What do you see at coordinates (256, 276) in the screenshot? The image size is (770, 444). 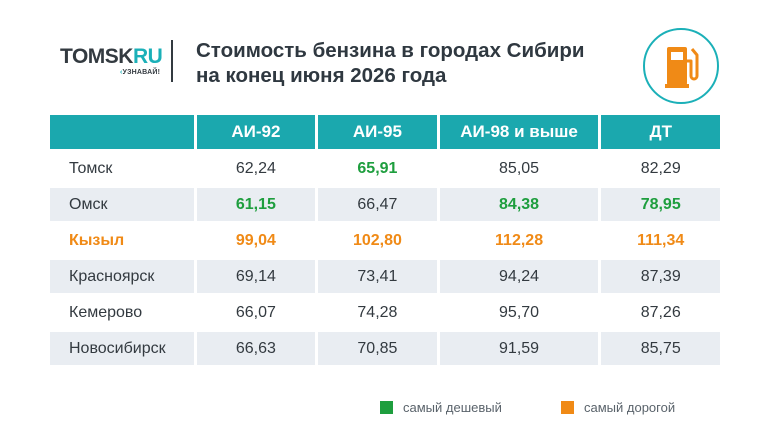 I see `price-cell: 69,14` at bounding box center [256, 276].